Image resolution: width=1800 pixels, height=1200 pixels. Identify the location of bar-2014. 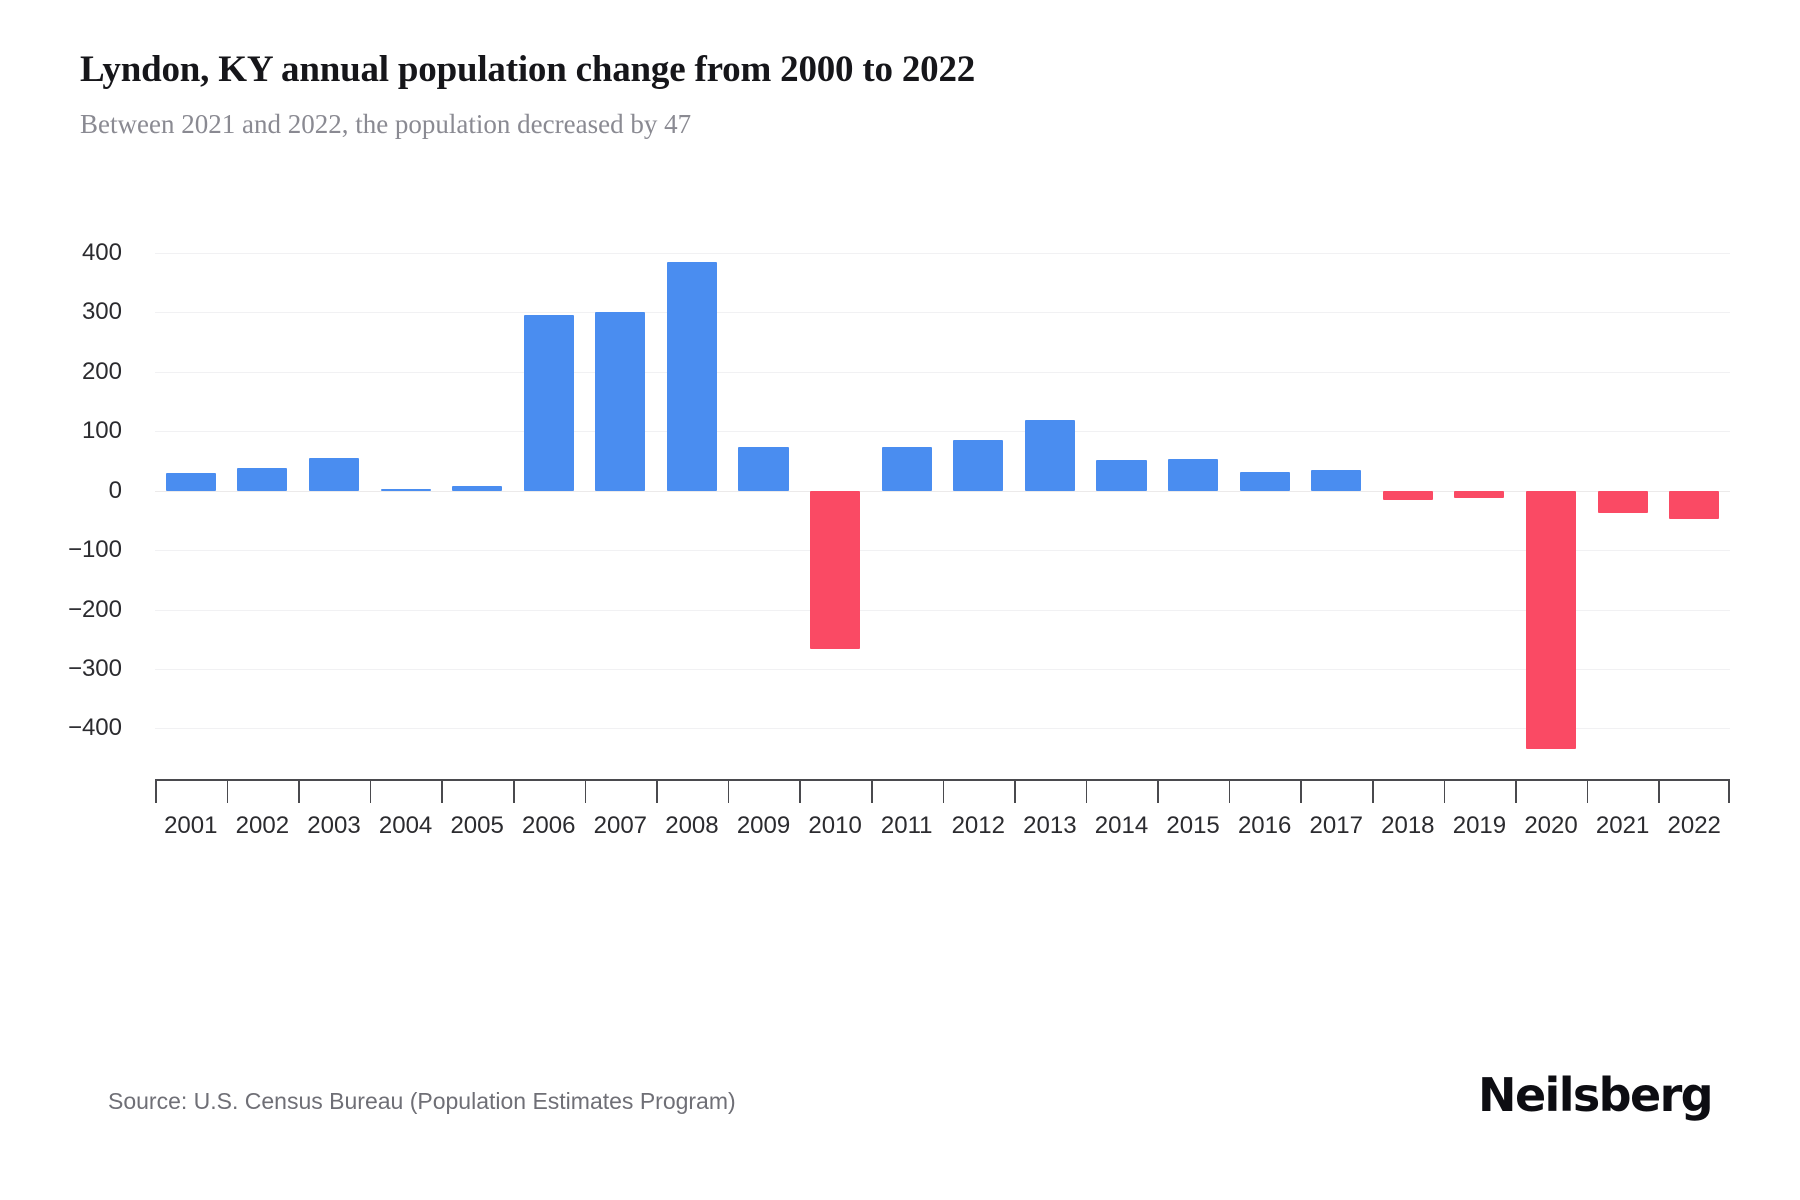
(1121, 475).